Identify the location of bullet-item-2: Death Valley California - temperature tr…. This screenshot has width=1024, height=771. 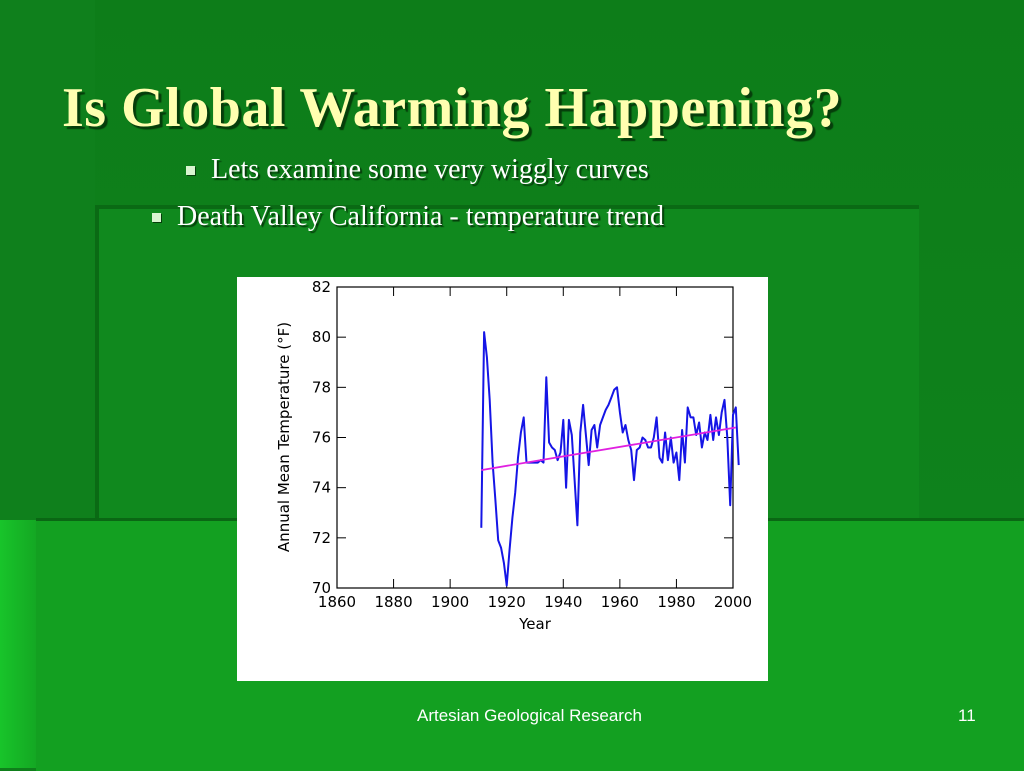
(408, 217).